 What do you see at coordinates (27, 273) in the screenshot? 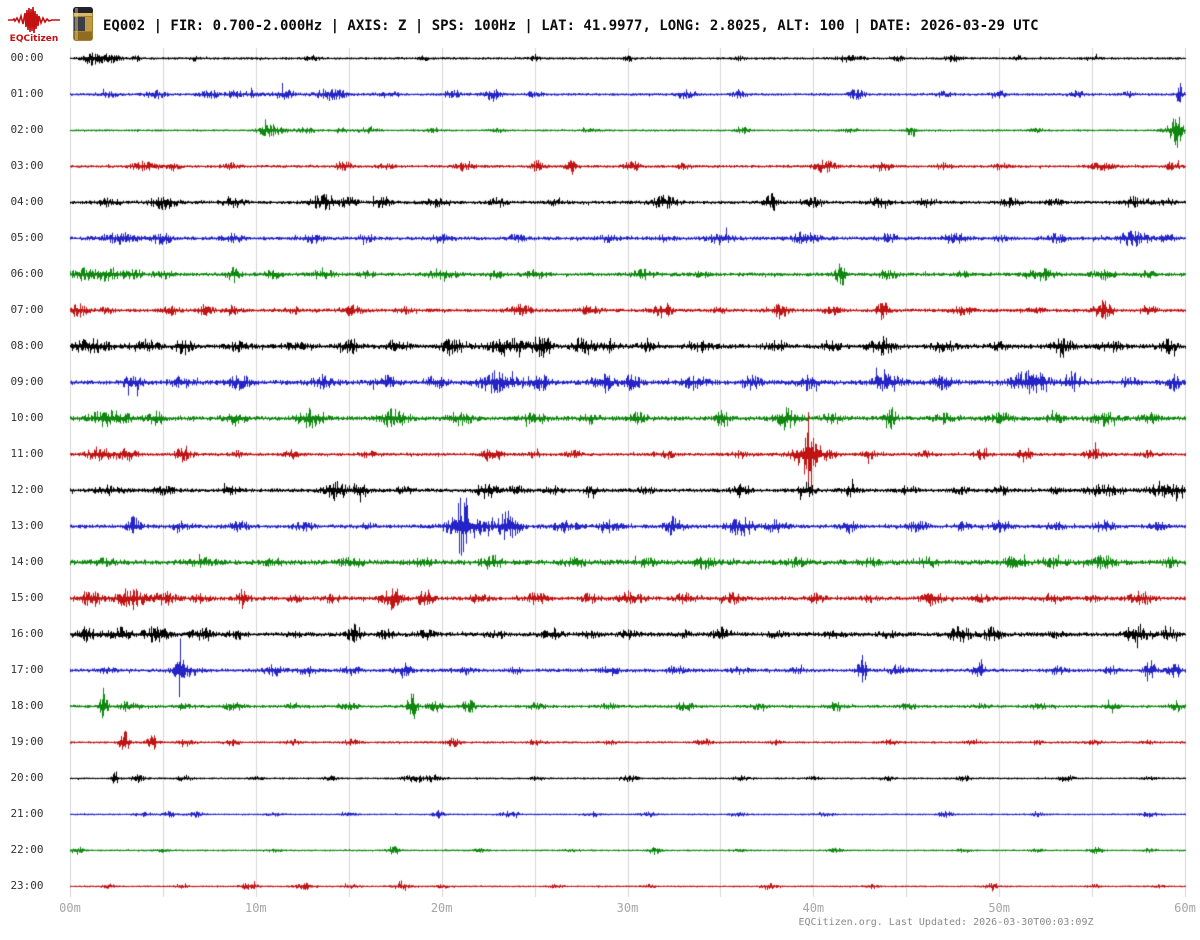
I see `hour-label: 06:00` at bounding box center [27, 273].